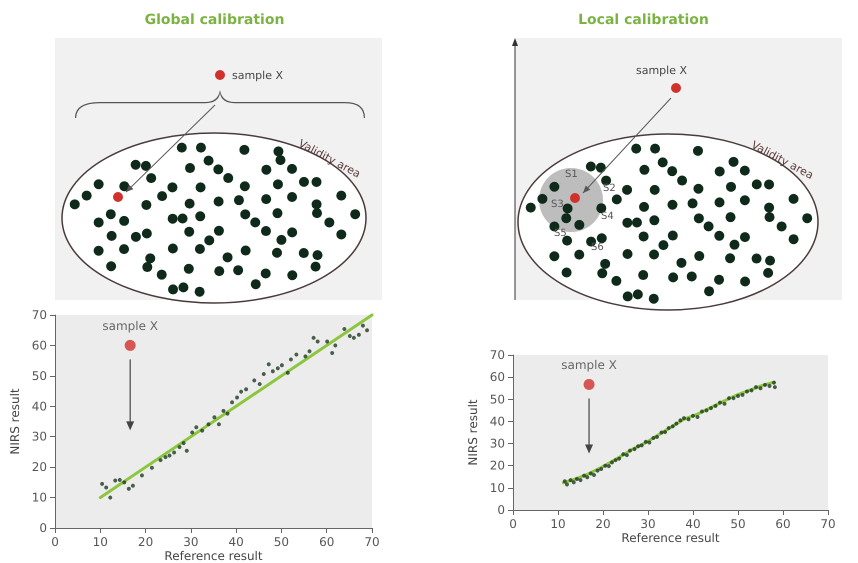  I want to click on x-tick-label: 30, so click(190, 542).